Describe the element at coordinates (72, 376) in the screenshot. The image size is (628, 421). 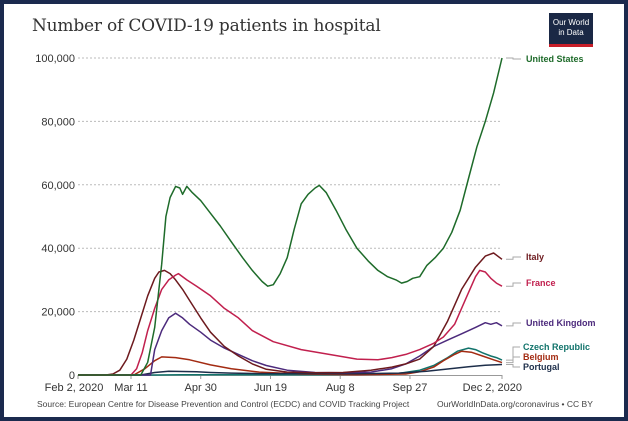
I see `y-tick-label: 0` at that location.